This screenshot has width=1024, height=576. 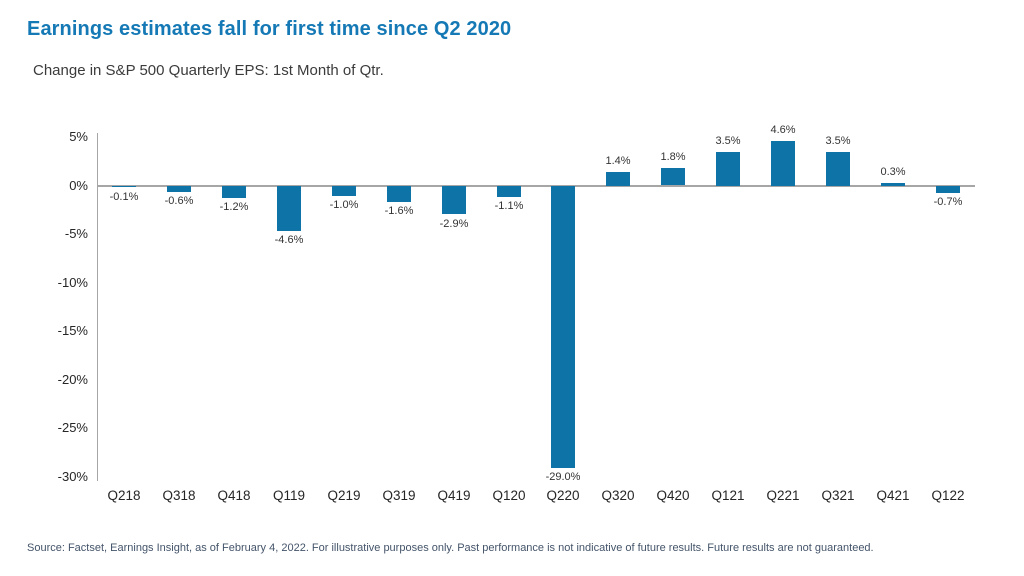 I want to click on y-axis-tick-label: -10%, so click(x=72, y=282).